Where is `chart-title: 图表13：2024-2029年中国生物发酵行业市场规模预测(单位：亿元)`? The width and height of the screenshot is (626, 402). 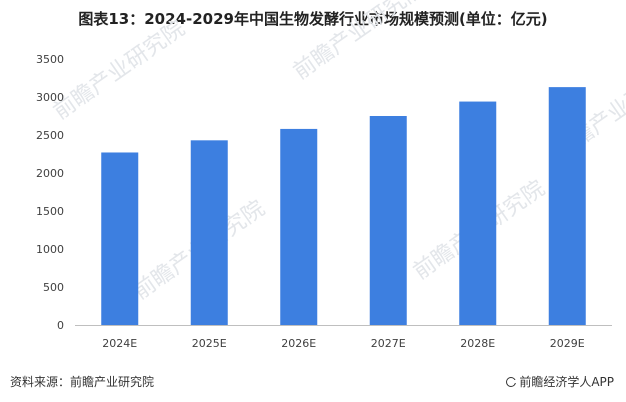 chart-title: 图表13：2024-2029年中国生物发酵行业市场规模预测(单位：亿元) is located at coordinates (313, 19).